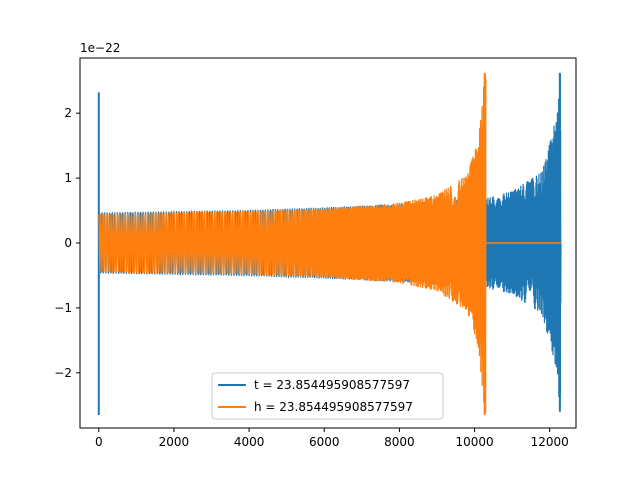  I want to click on y-axis: −2 −1 0 1 2, so click(67, 243).